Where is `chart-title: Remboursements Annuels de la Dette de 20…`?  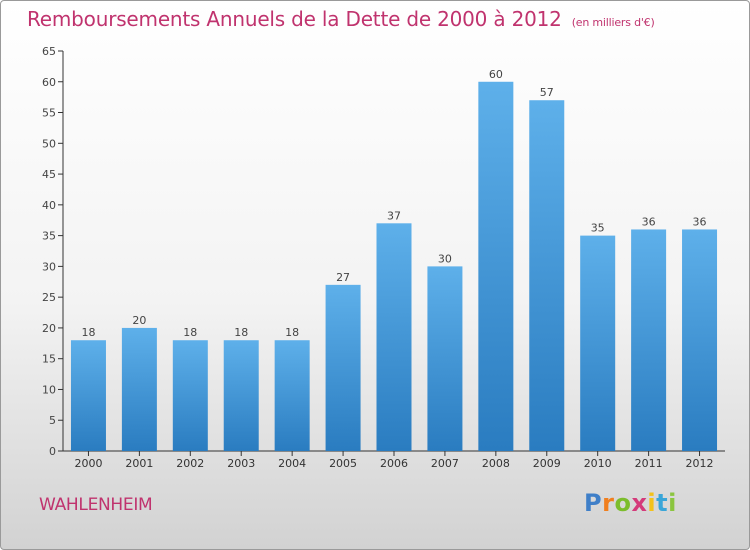 chart-title: Remboursements Annuels de la Dette de 20… is located at coordinates (341, 19).